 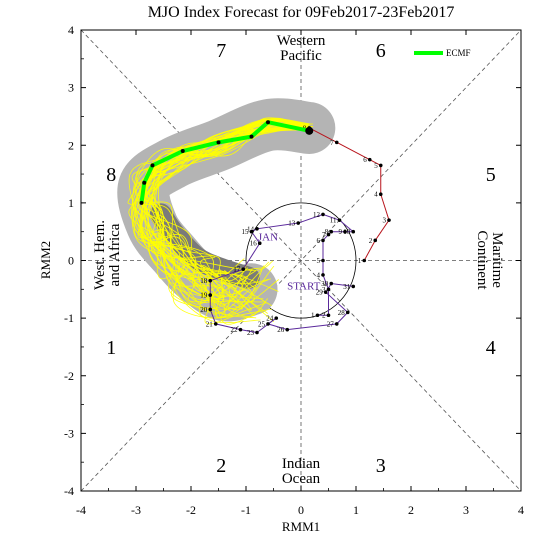 I want to click on y-tick-label: -4, so click(x=69, y=491).